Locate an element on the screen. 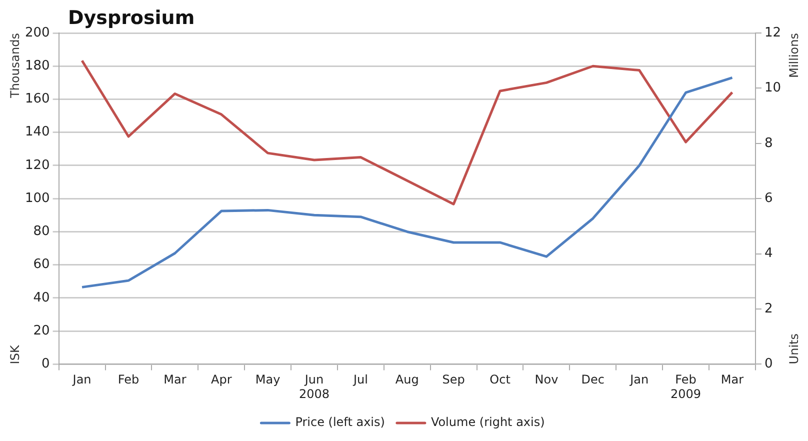  y-axis-title: Thousands is located at coordinates (15, 66).